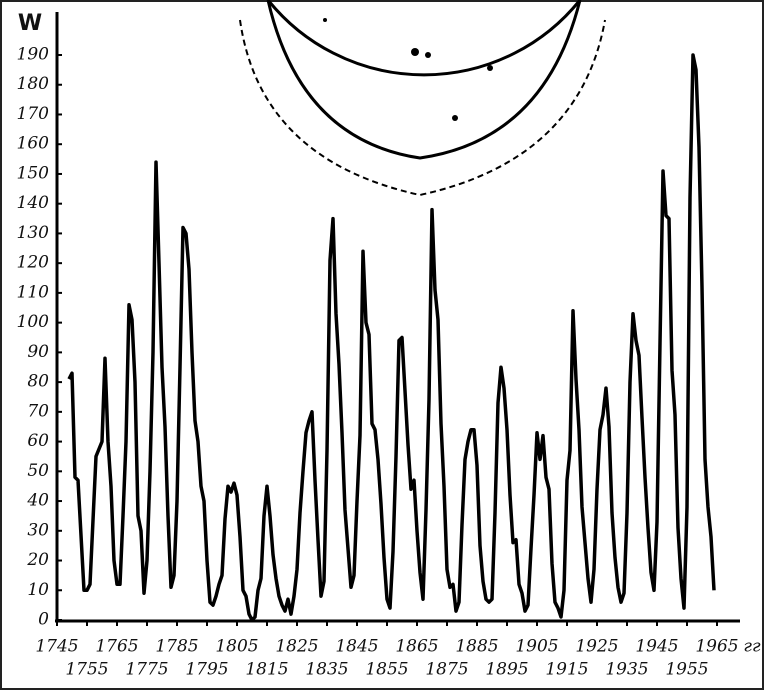 Image resolution: width=764 pixels, height=690 pixels. I want to click on y-tick-label: 140, so click(33, 203).